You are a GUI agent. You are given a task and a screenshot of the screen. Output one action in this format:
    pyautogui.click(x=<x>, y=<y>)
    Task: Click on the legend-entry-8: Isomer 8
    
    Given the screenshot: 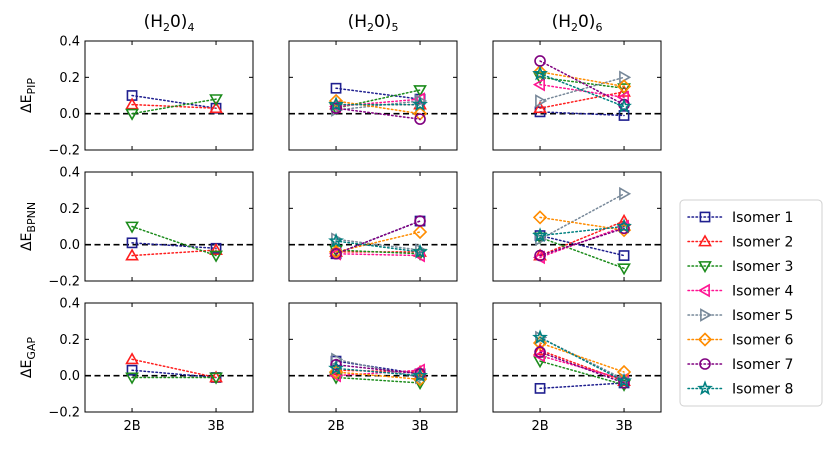 What is the action you would take?
    pyautogui.click(x=740, y=389)
    